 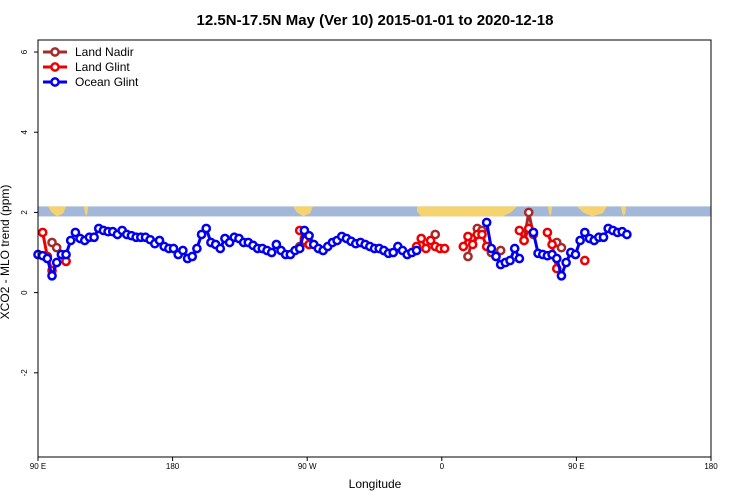 What do you see at coordinates (24, 373) in the screenshot?
I see `y-tick-label-0: -2` at bounding box center [24, 373].